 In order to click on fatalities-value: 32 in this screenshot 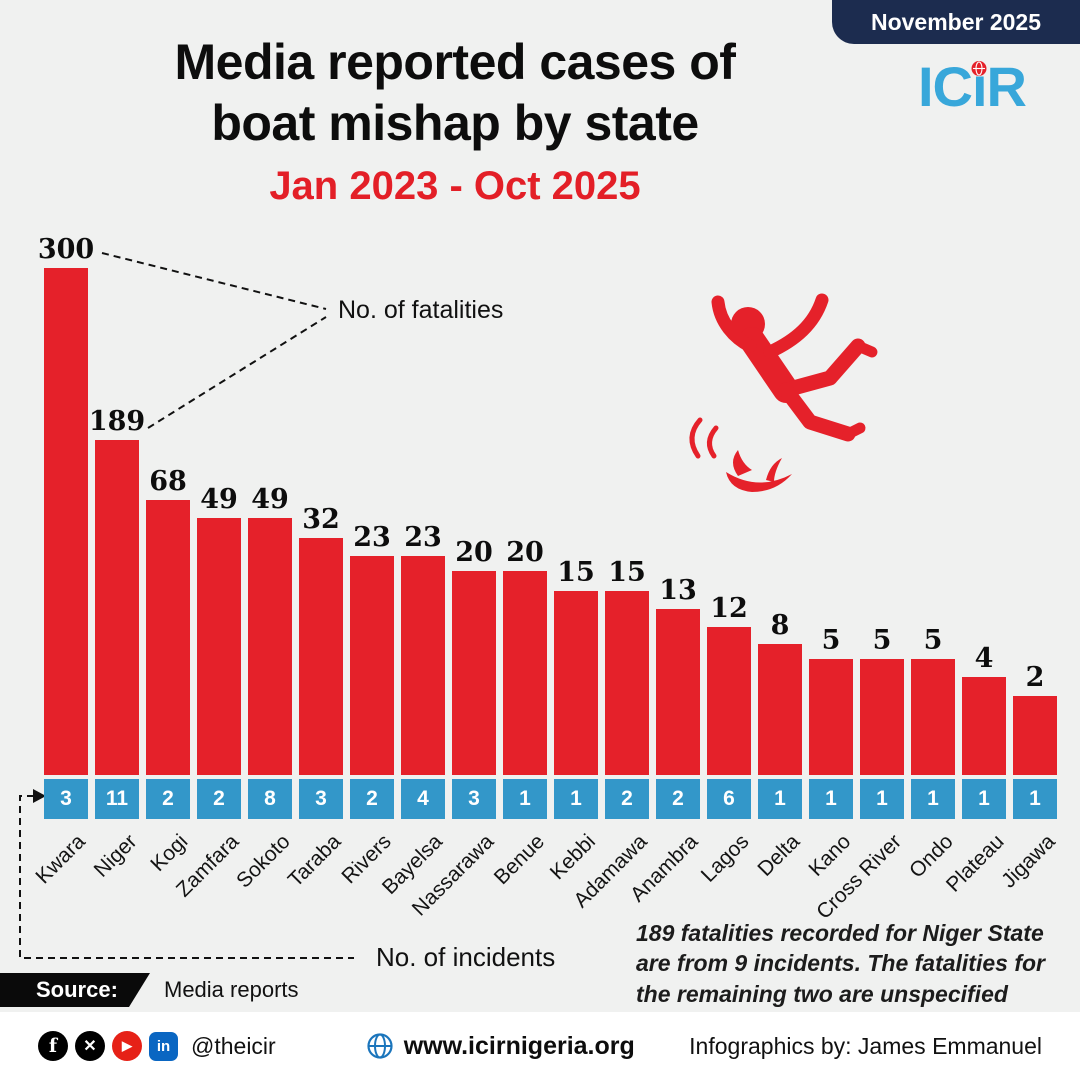, I will do `click(321, 519)`.